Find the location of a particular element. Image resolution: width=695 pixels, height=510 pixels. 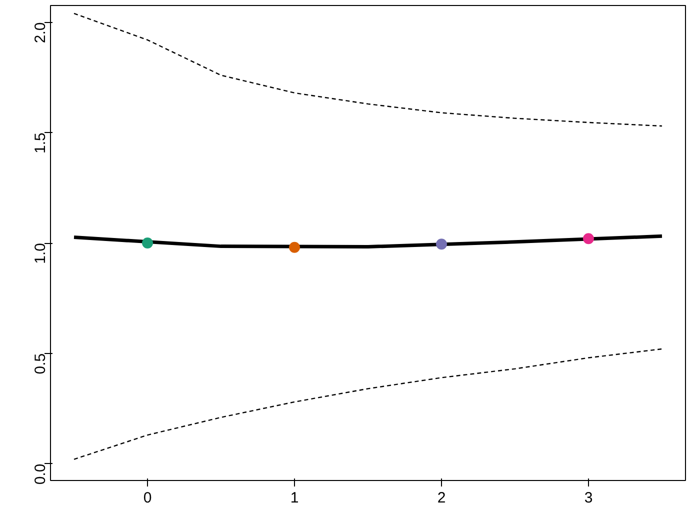

y-tick-label: 1.0 is located at coordinates (40, 253).